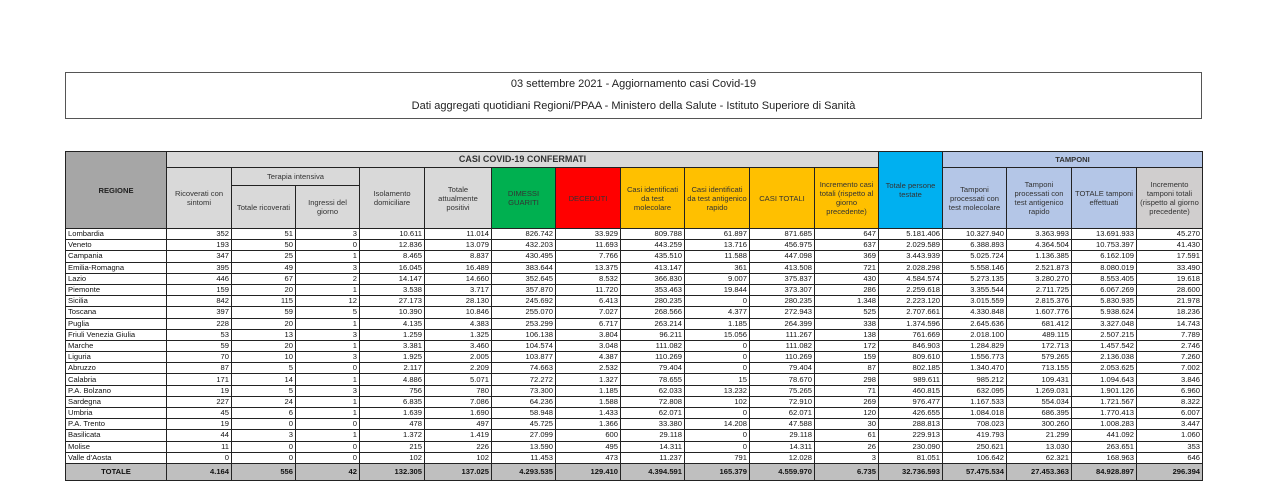 This screenshot has height=493, width=1280. What do you see at coordinates (652, 245) in the screenshot?
I see `cell-value: 443.259` at bounding box center [652, 245].